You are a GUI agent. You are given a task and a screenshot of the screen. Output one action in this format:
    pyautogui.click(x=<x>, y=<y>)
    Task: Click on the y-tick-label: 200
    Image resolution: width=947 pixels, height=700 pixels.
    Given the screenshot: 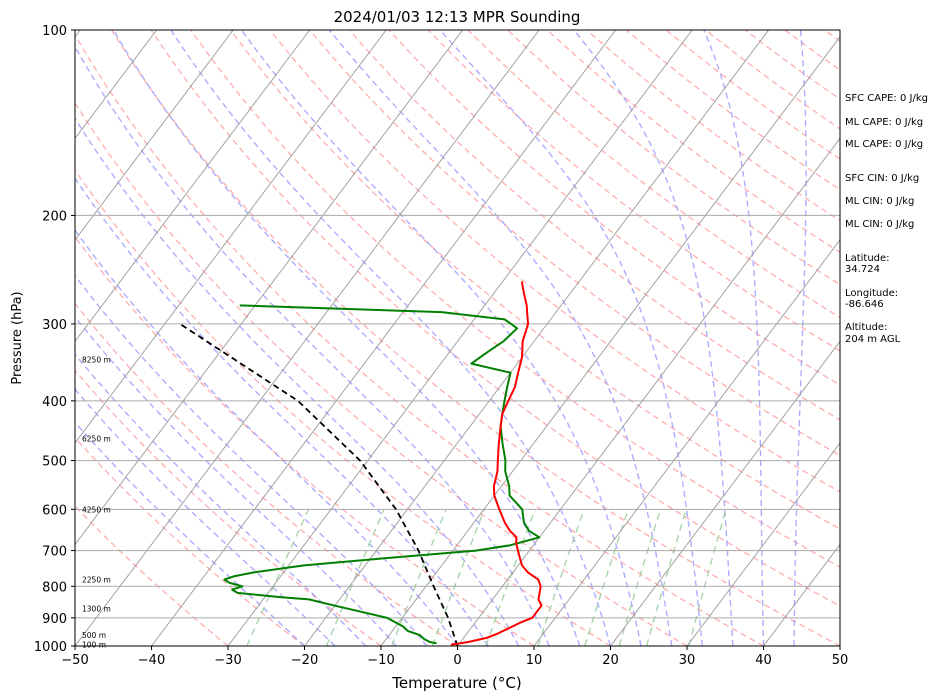 What is the action you would take?
    pyautogui.click(x=54, y=216)
    